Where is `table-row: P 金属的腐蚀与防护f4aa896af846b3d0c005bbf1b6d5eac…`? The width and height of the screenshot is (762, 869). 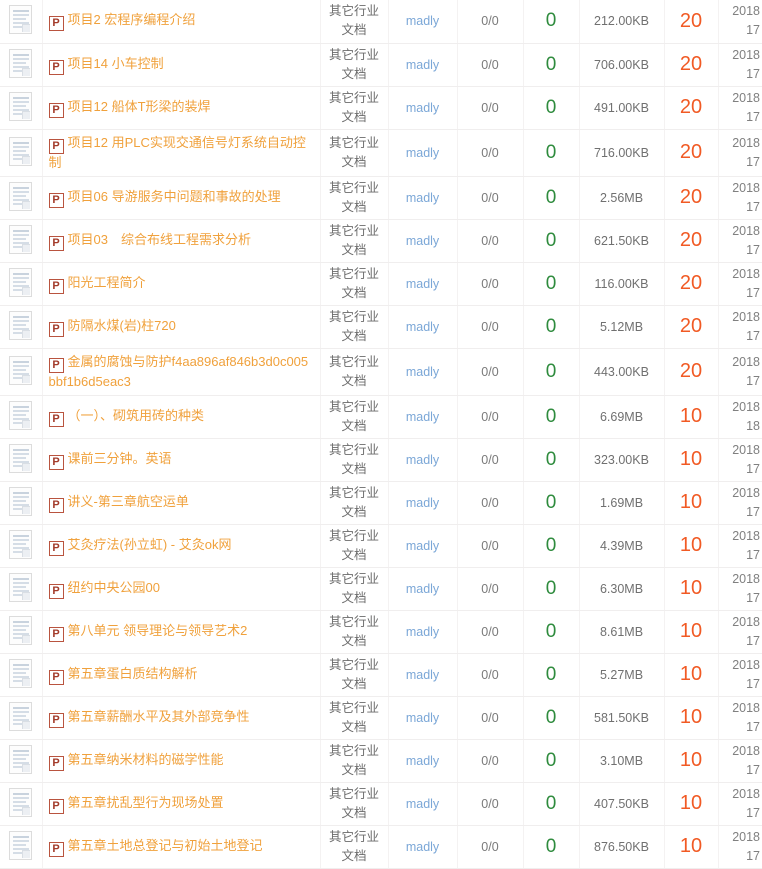 table-row: P 金属的腐蚀与防护f4aa896af846b3d0c005bbf1b6d5eac… is located at coordinates (381, 372).